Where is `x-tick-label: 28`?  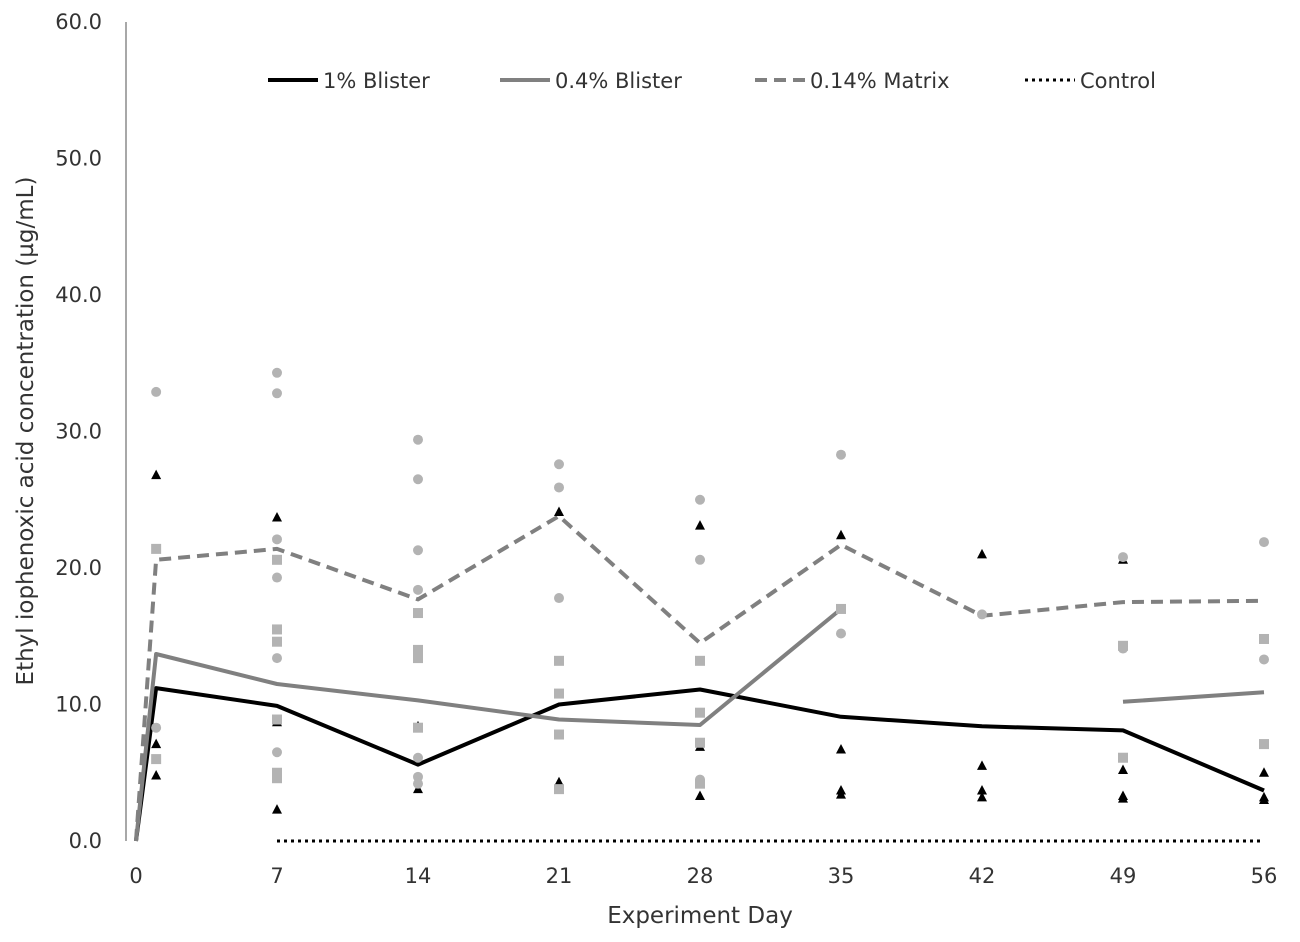 x-tick-label: 28 is located at coordinates (700, 876).